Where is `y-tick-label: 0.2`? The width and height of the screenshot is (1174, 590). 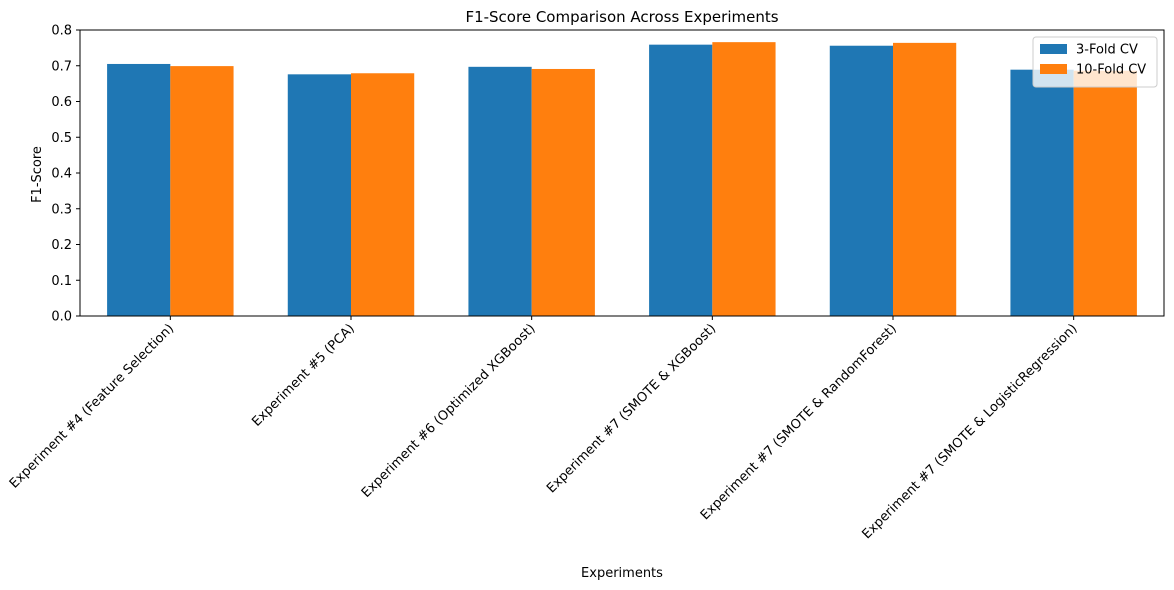 y-tick-label: 0.2 is located at coordinates (61, 245).